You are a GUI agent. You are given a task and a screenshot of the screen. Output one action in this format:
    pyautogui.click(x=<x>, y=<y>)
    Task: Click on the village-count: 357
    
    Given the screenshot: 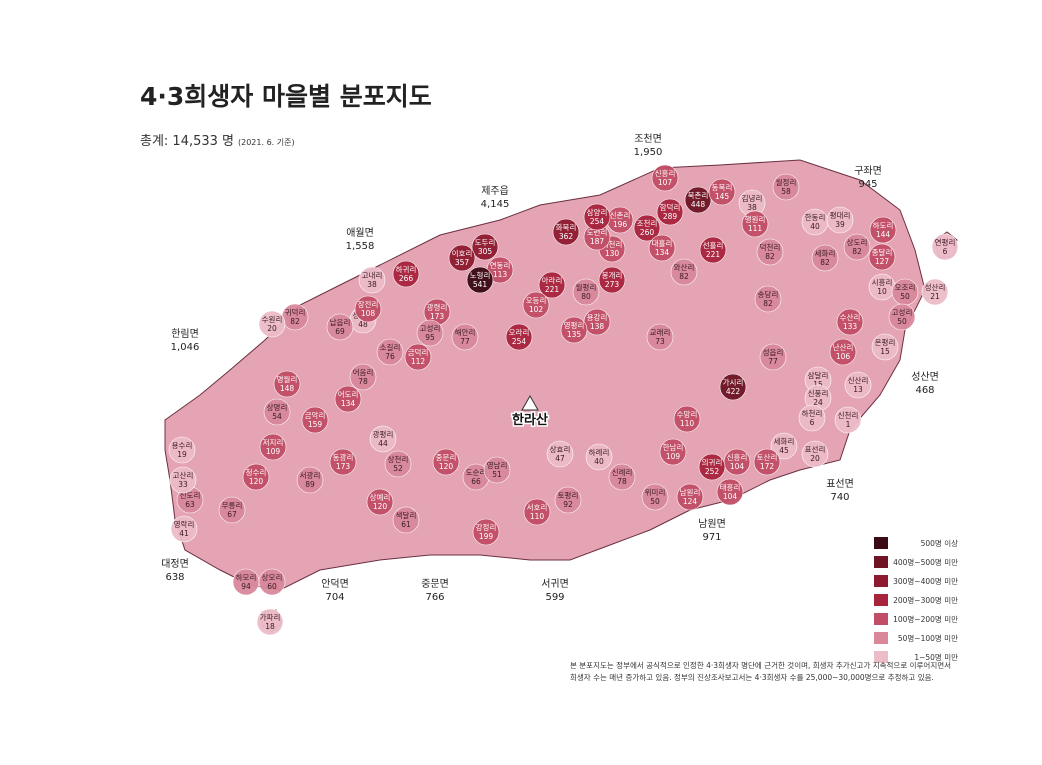 What is the action you would take?
    pyautogui.click(x=462, y=262)
    